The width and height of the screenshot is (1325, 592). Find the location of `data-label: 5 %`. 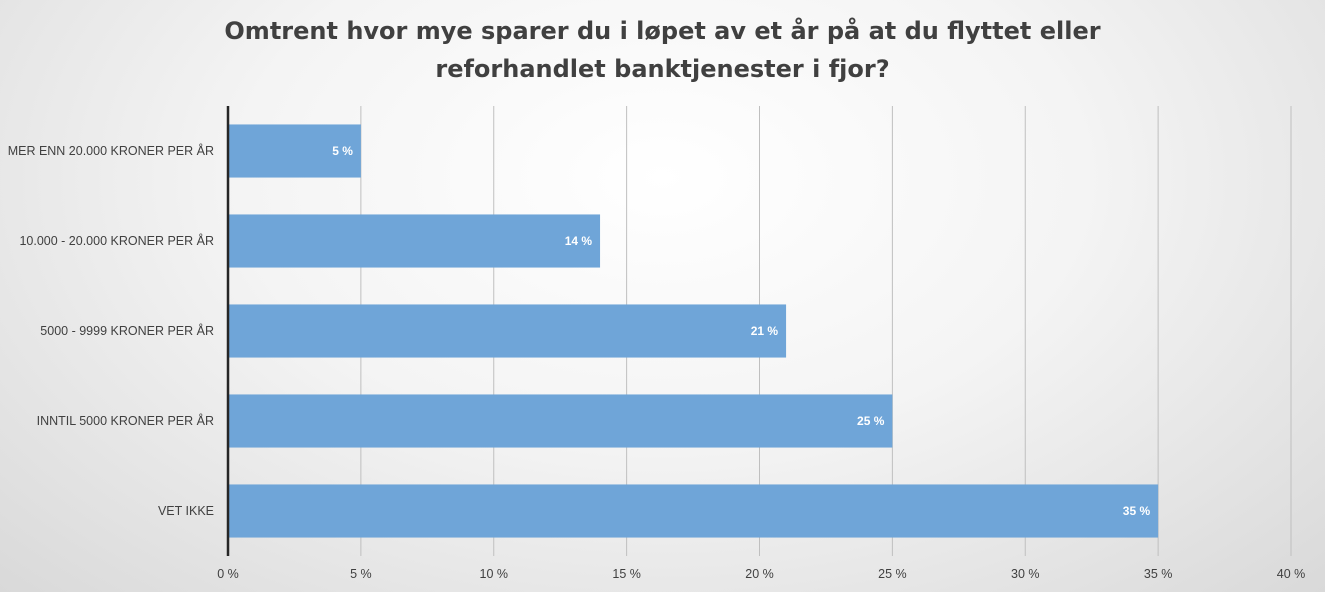

data-label: 5 % is located at coordinates (342, 151).